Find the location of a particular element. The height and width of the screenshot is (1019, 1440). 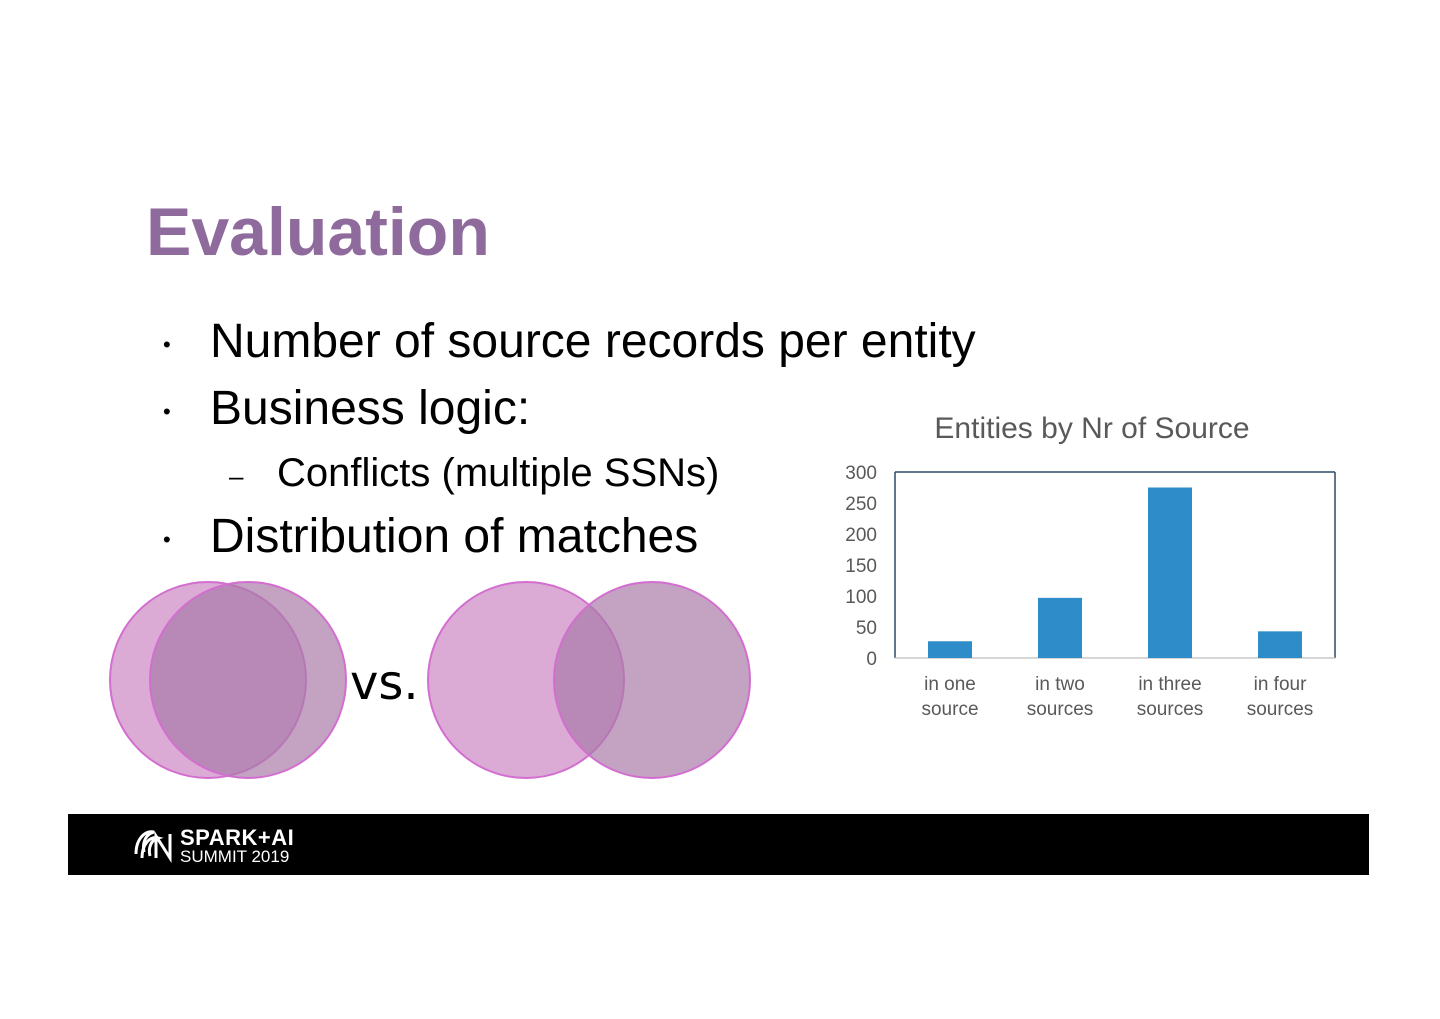

x-tick-label: in three is located at coordinates (1169, 684).